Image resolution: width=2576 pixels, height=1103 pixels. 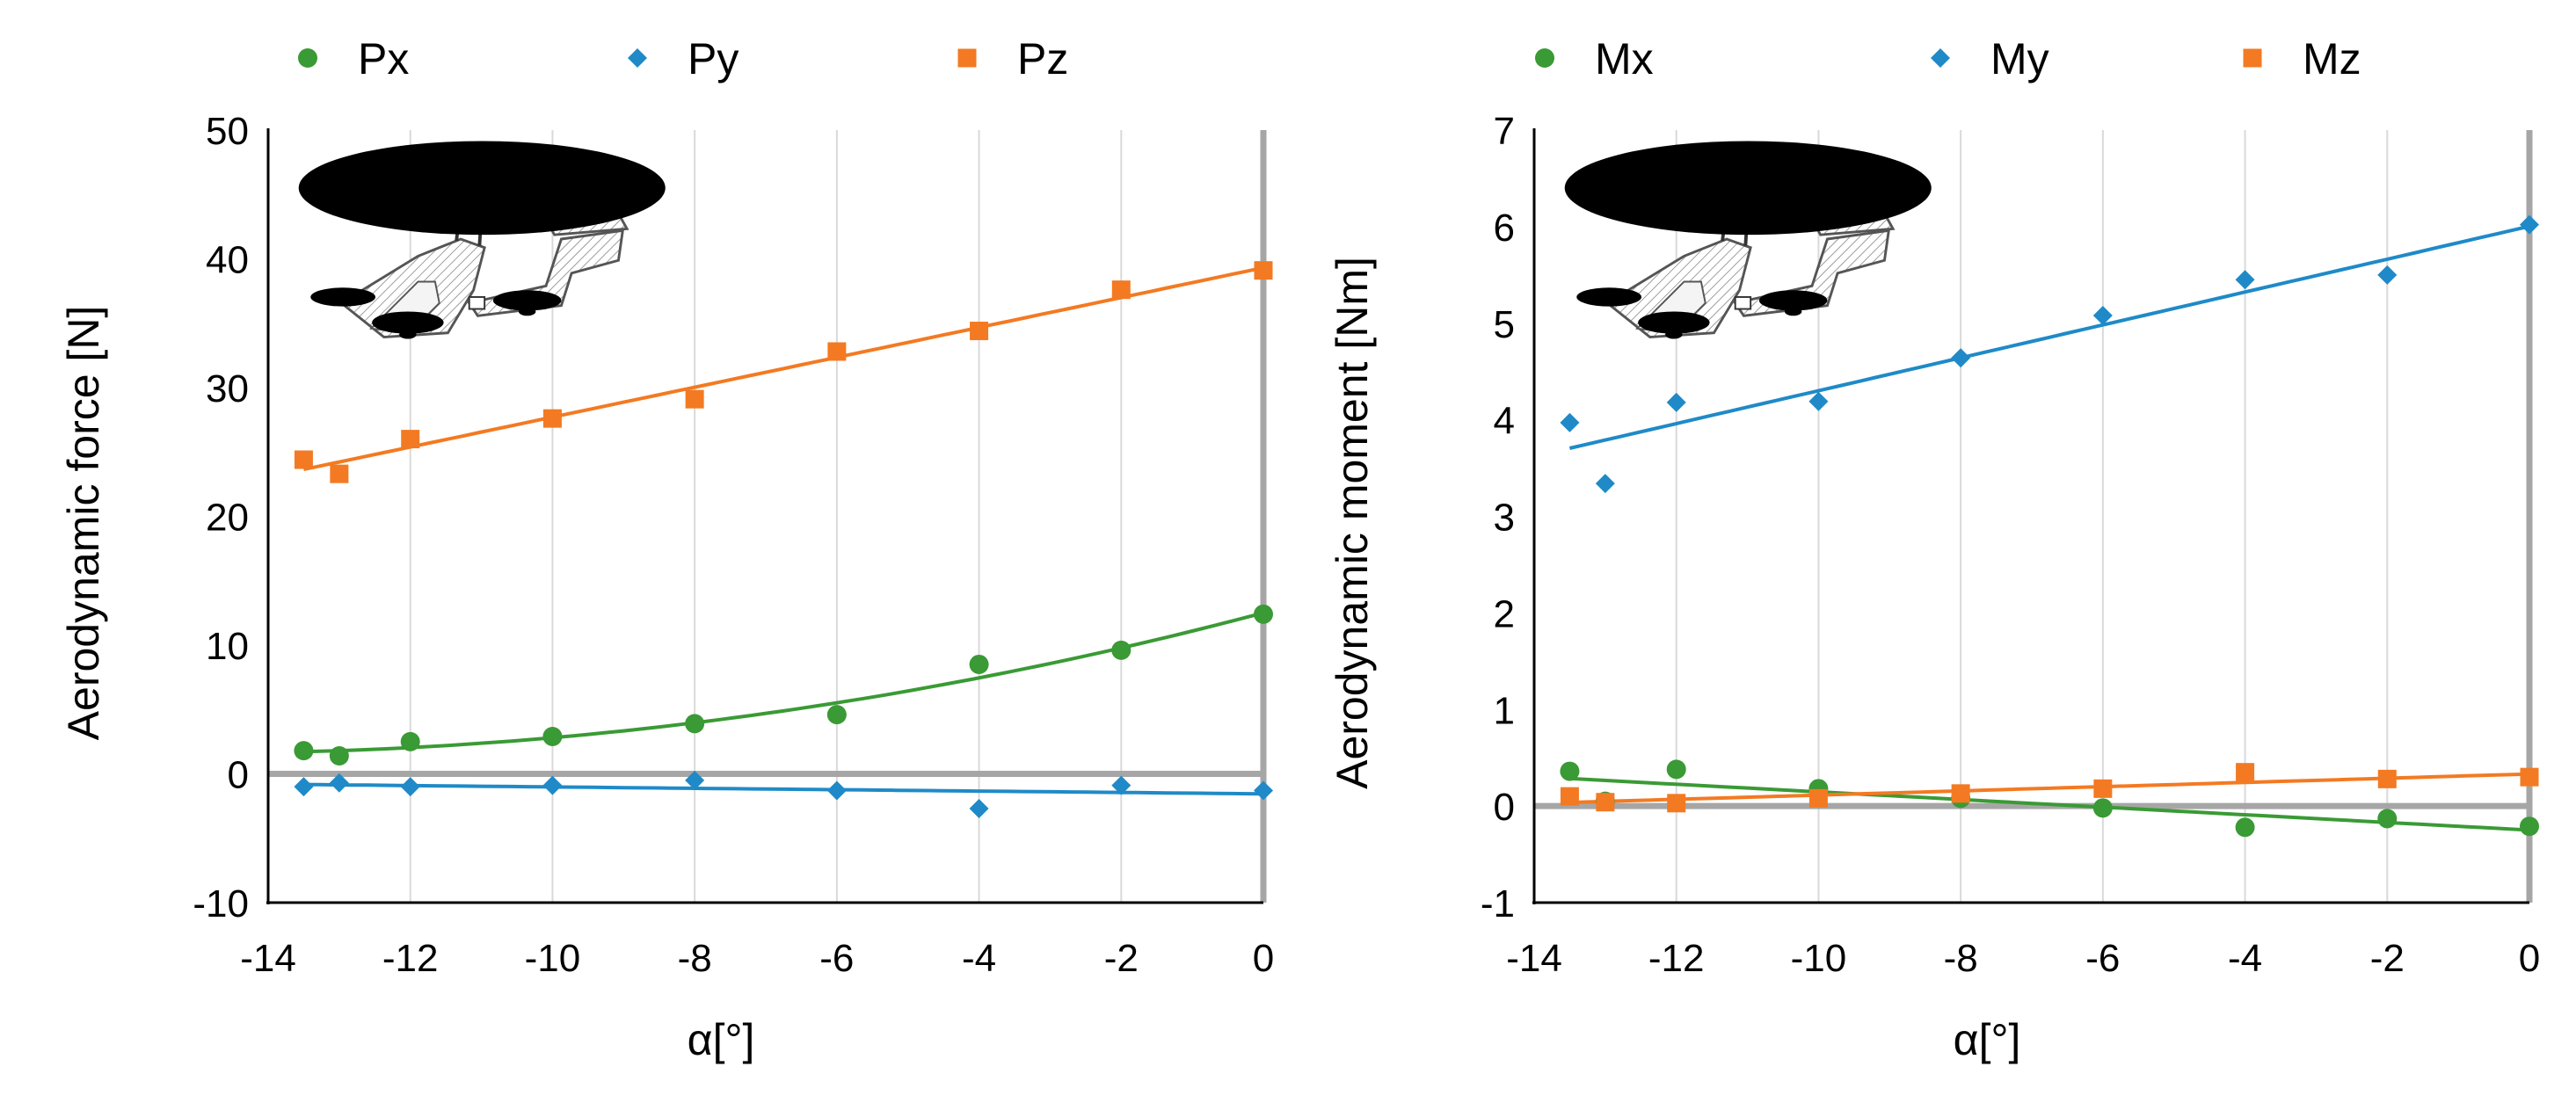 I want to click on moment-chart-x-tick-label: -6, so click(x=2102, y=958).